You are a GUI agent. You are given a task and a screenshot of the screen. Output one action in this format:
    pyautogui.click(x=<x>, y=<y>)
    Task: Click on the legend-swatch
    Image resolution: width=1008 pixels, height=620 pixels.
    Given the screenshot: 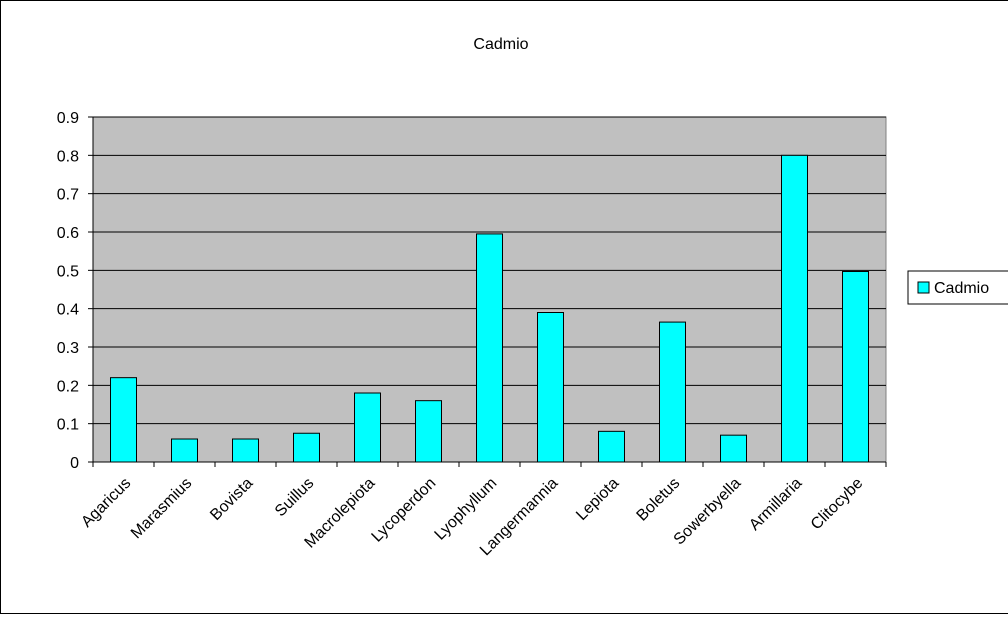 What is the action you would take?
    pyautogui.click(x=923, y=287)
    